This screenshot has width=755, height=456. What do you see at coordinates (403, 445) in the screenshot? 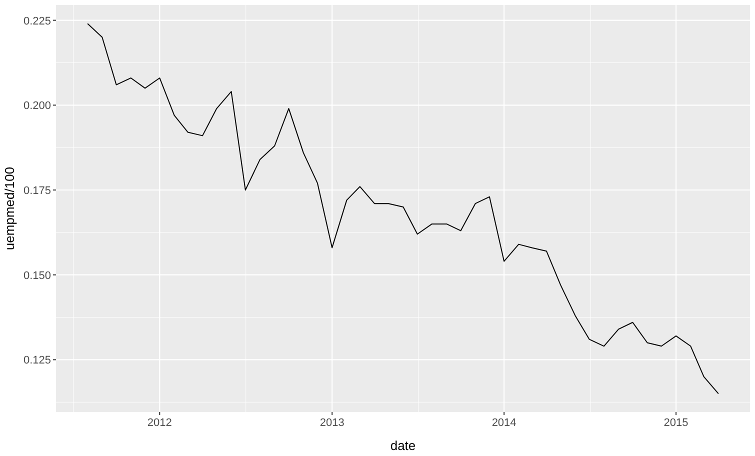
I see `x-axis-title: date` at bounding box center [403, 445].